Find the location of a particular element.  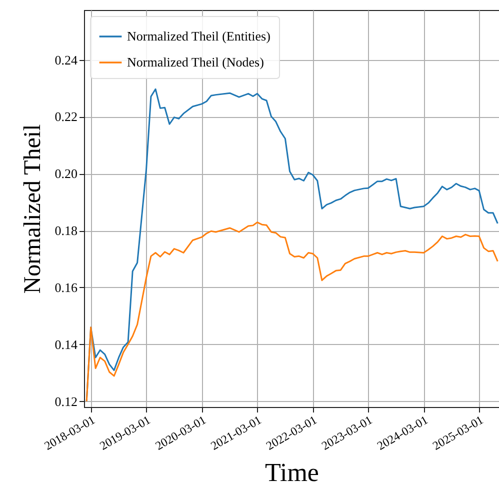

y-tick-label: 0.22 is located at coordinates (66, 116).